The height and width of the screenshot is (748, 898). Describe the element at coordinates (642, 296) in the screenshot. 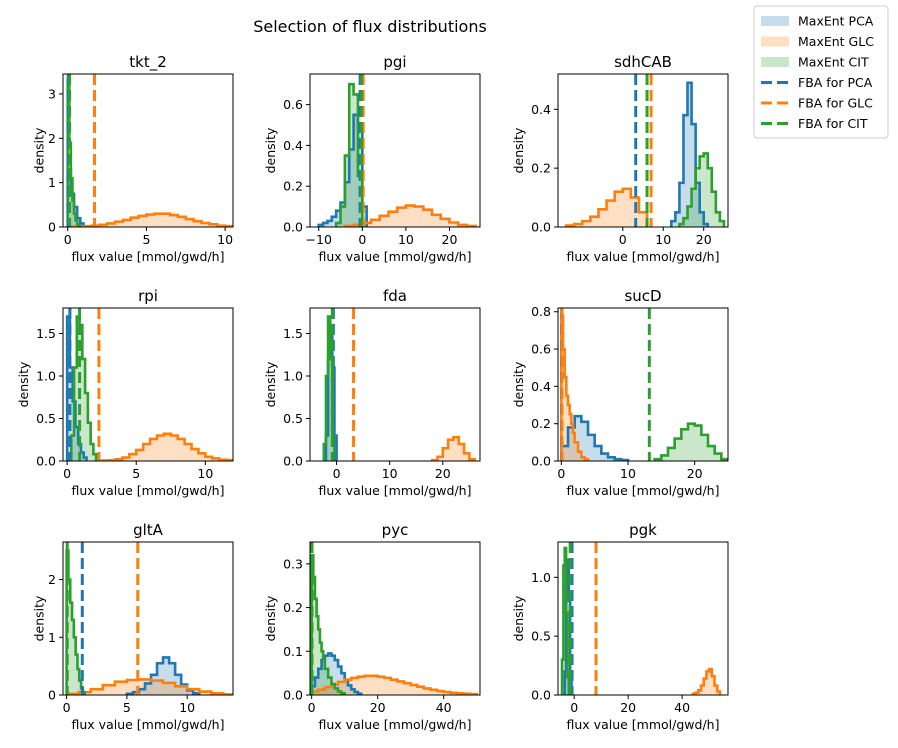

I see `subplot-title: sucD` at that location.